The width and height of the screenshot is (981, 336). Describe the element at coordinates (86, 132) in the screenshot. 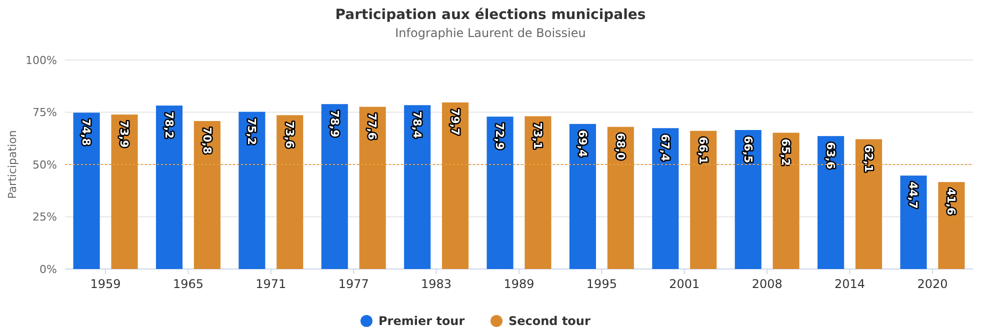

I see `data-label: 74,8` at that location.